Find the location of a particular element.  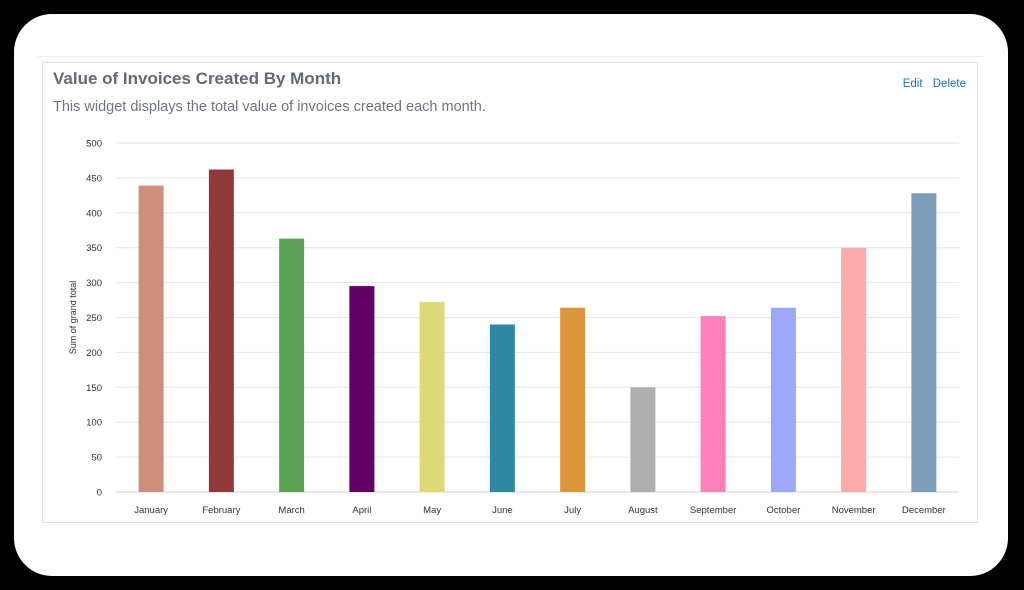

bar-august is located at coordinates (643, 439).